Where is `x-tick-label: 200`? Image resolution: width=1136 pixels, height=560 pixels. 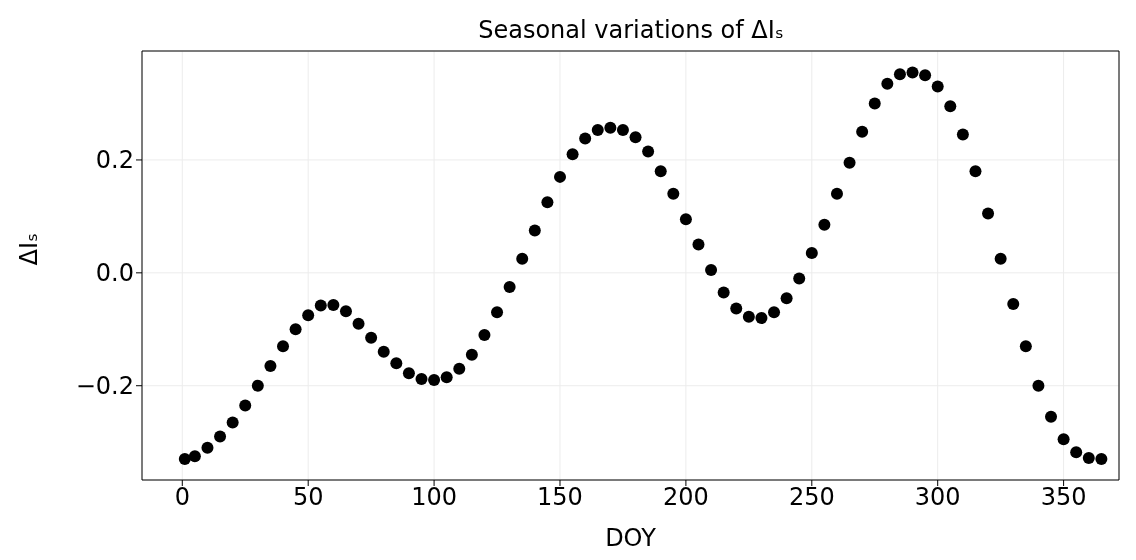 x-tick-label: 200 is located at coordinates (685, 497).